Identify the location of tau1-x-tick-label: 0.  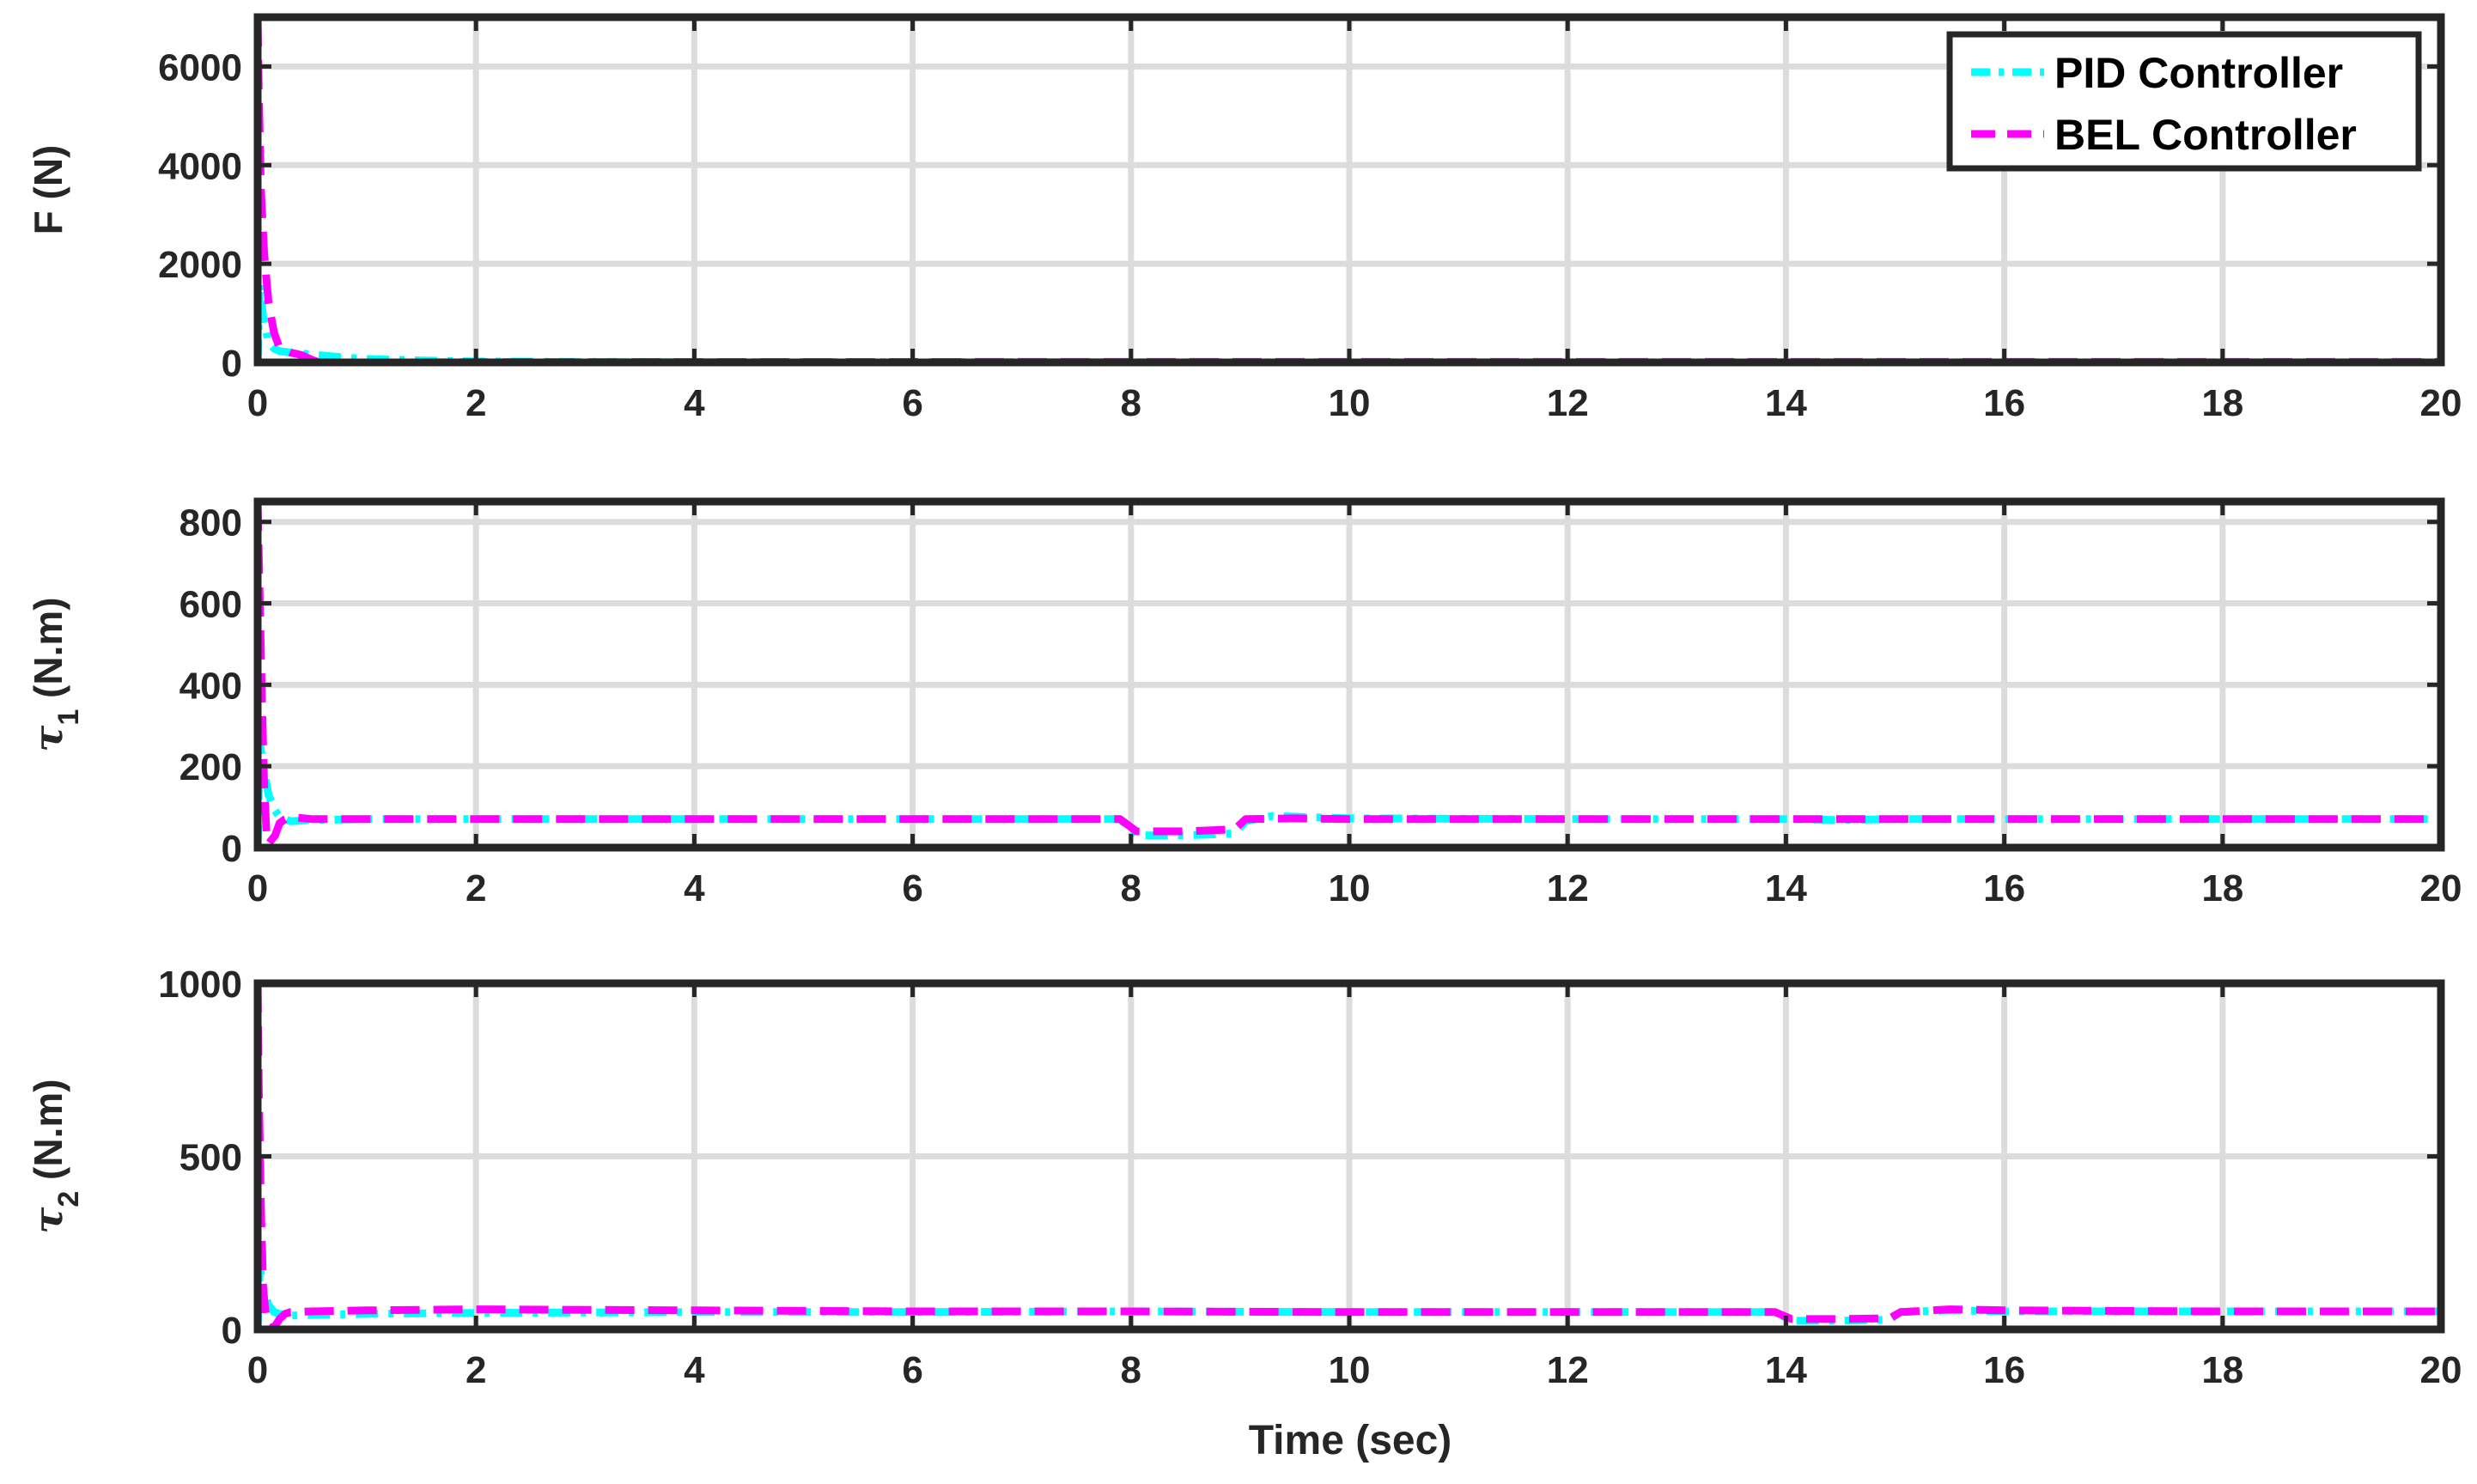
(257, 888).